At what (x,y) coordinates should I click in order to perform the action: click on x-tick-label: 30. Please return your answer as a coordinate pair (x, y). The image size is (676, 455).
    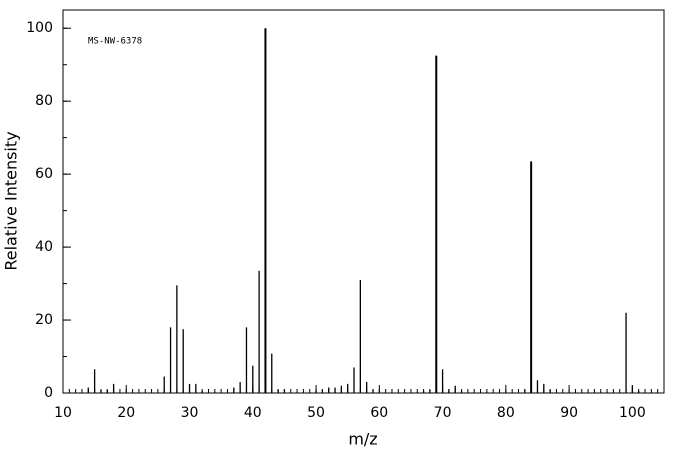
    Looking at the image, I should click on (190, 413).